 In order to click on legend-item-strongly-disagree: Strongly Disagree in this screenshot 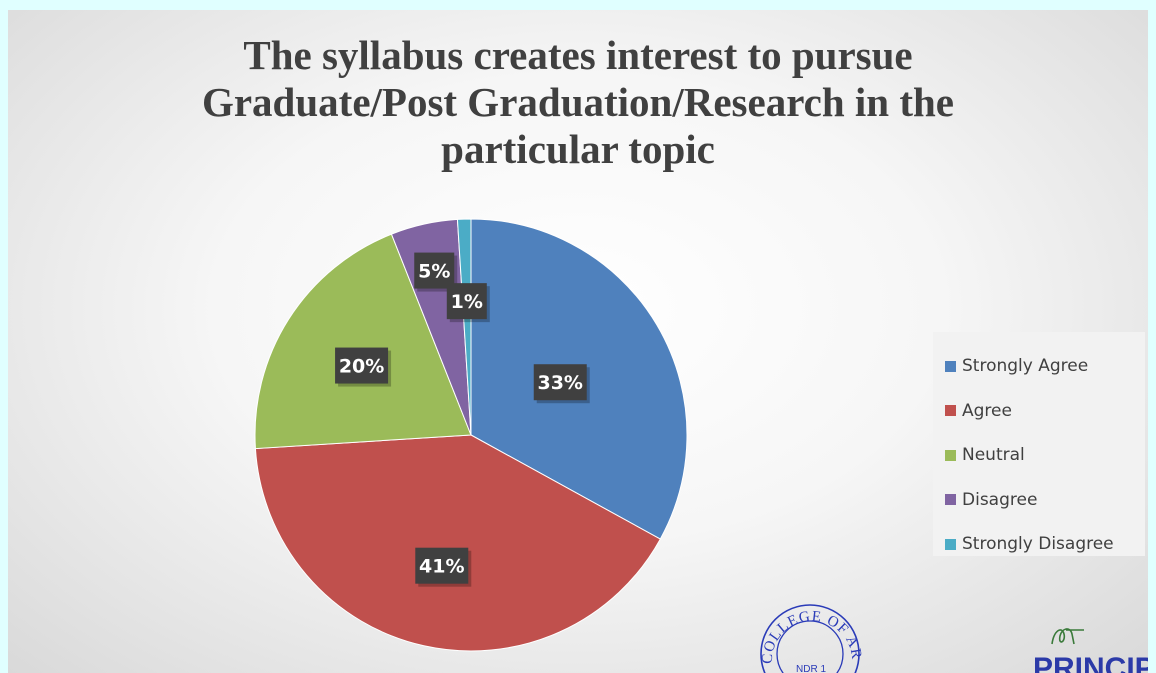, I will do `click(1039, 544)`.